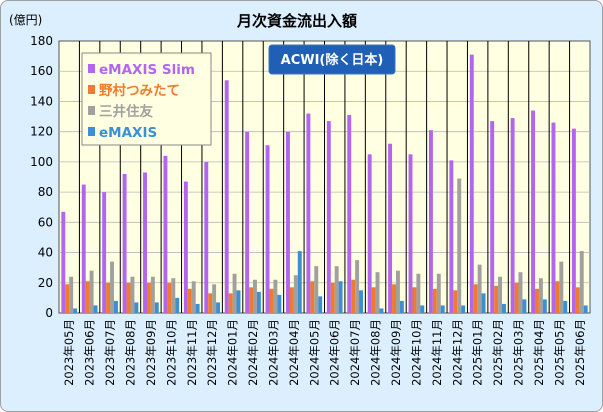 This screenshot has width=603, height=412. What do you see at coordinates (273, 352) in the screenshot?
I see `x-tick-label: 2024年03月` at bounding box center [273, 352].